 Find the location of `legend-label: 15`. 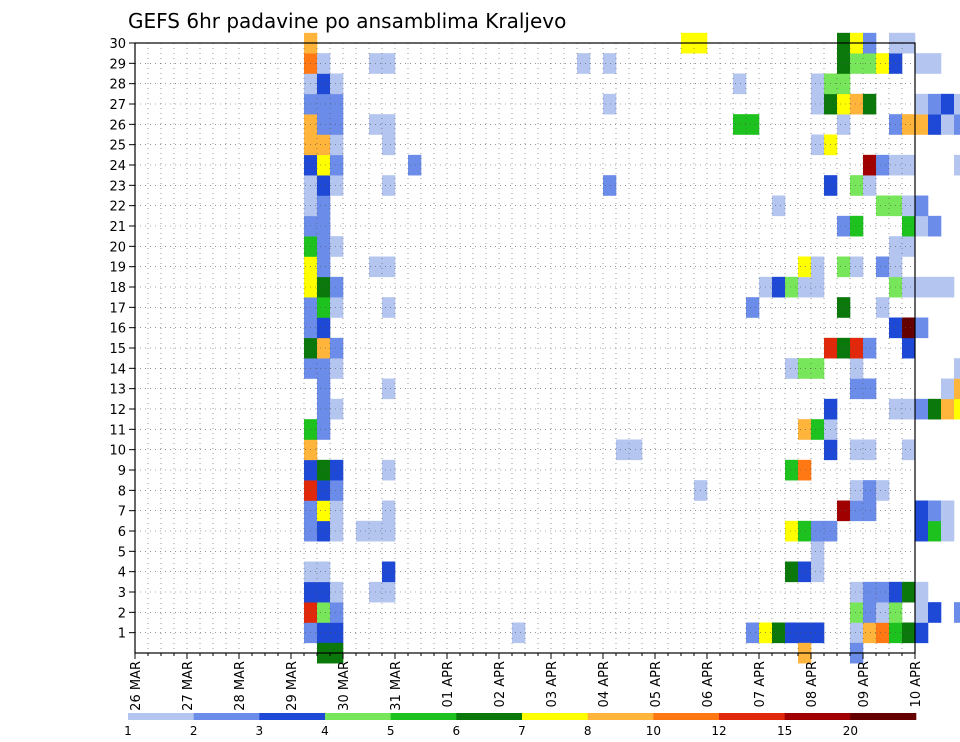

legend-label: 15 is located at coordinates (784, 731).